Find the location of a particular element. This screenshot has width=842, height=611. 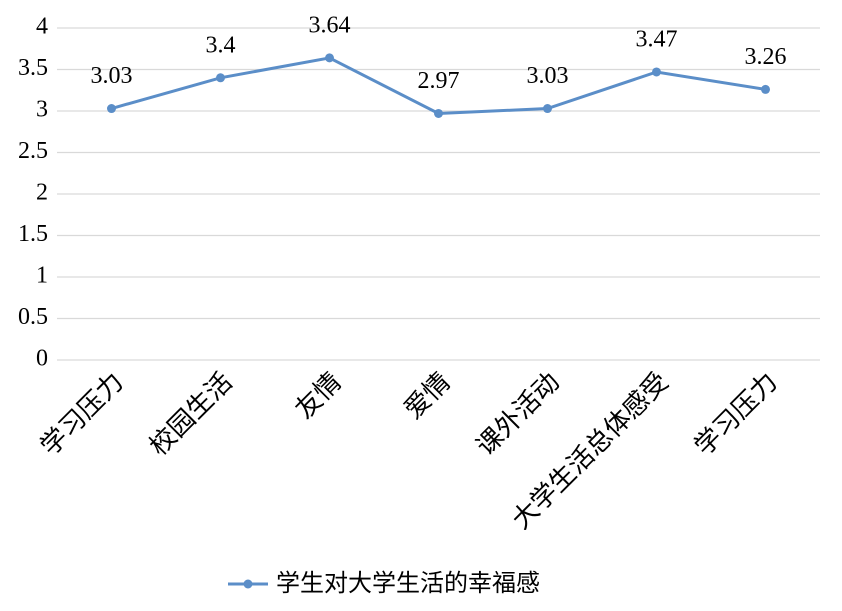

x-tick-label: 友情 is located at coordinates (319, 396).